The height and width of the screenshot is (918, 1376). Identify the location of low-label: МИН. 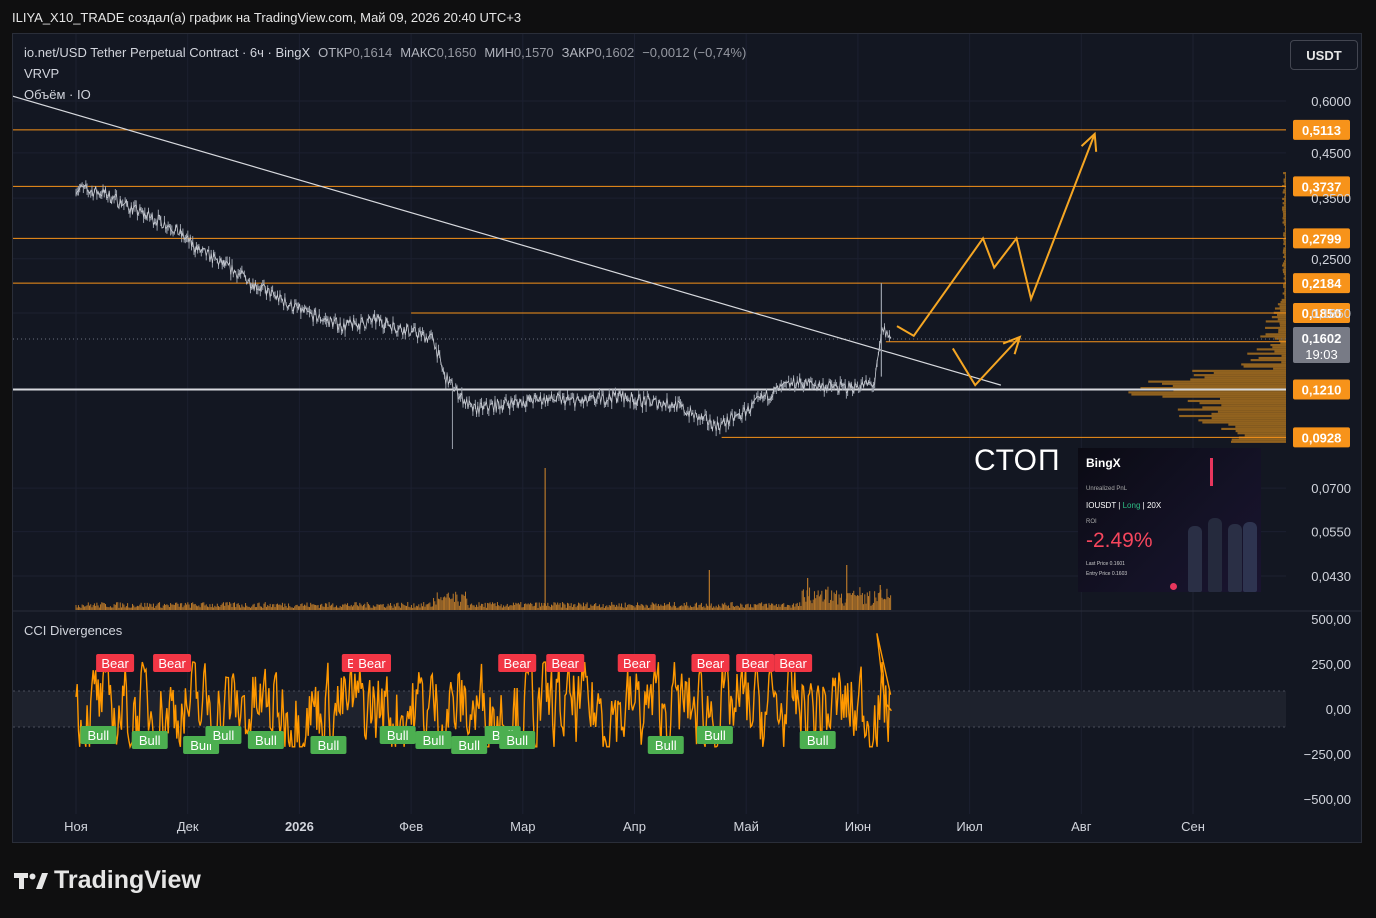
(499, 52).